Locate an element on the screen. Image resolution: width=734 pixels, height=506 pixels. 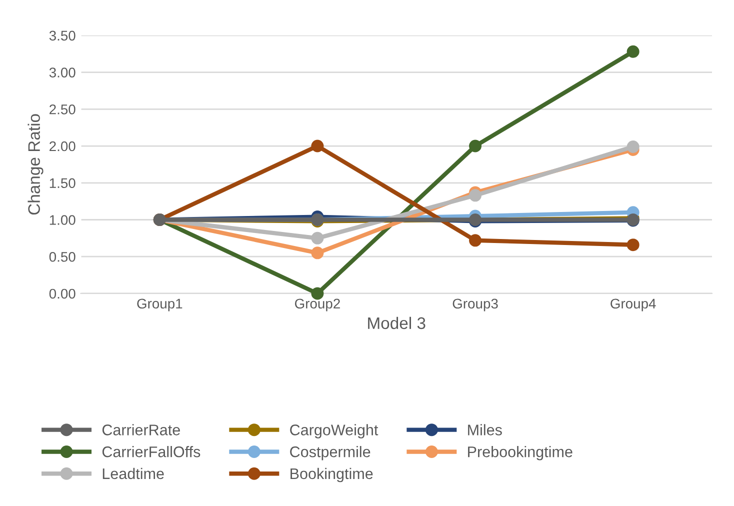
legend-label: CarrierRate is located at coordinates (141, 430).